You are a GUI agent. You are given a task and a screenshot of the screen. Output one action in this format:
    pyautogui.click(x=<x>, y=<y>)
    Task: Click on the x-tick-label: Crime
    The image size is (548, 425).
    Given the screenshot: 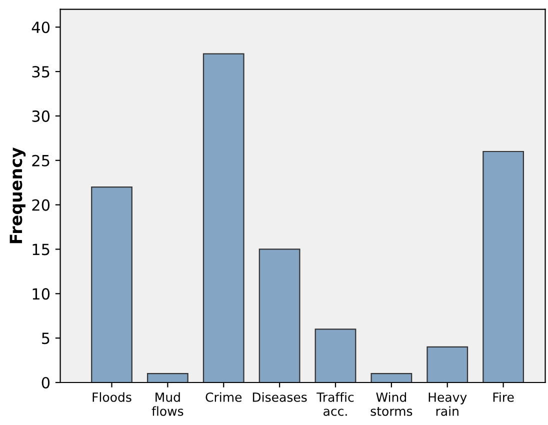 What is the action you would take?
    pyautogui.click(x=224, y=397)
    